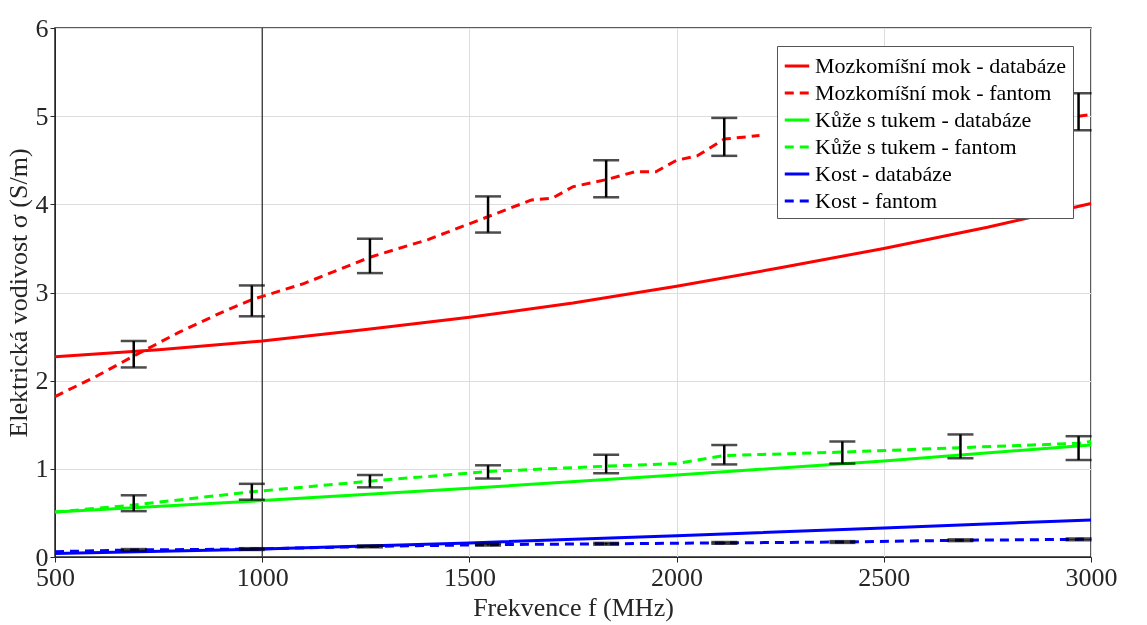 The height and width of the screenshot is (625, 1147). What do you see at coordinates (933, 92) in the screenshot?
I see `legend-label: Mozkomíšní mok - fantom` at bounding box center [933, 92].